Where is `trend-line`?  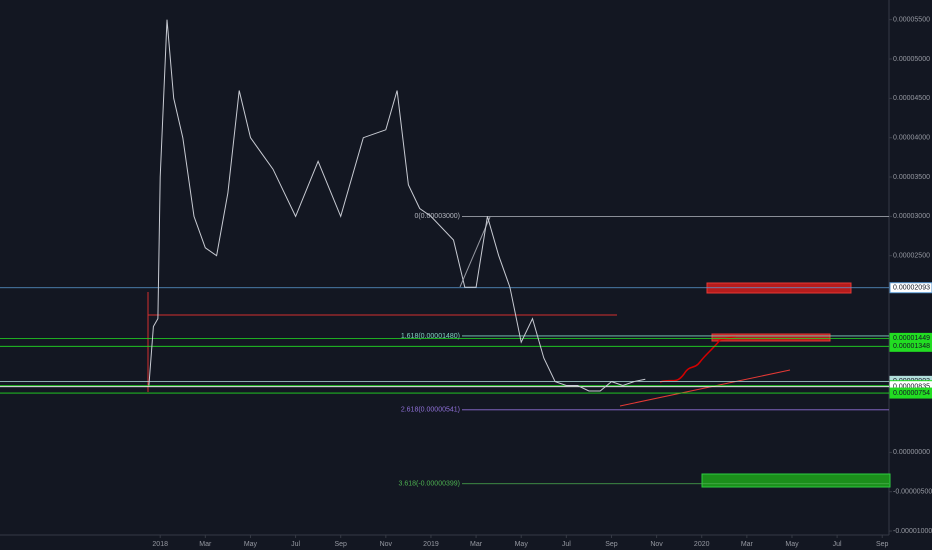
trend-line is located at coordinates (705, 388).